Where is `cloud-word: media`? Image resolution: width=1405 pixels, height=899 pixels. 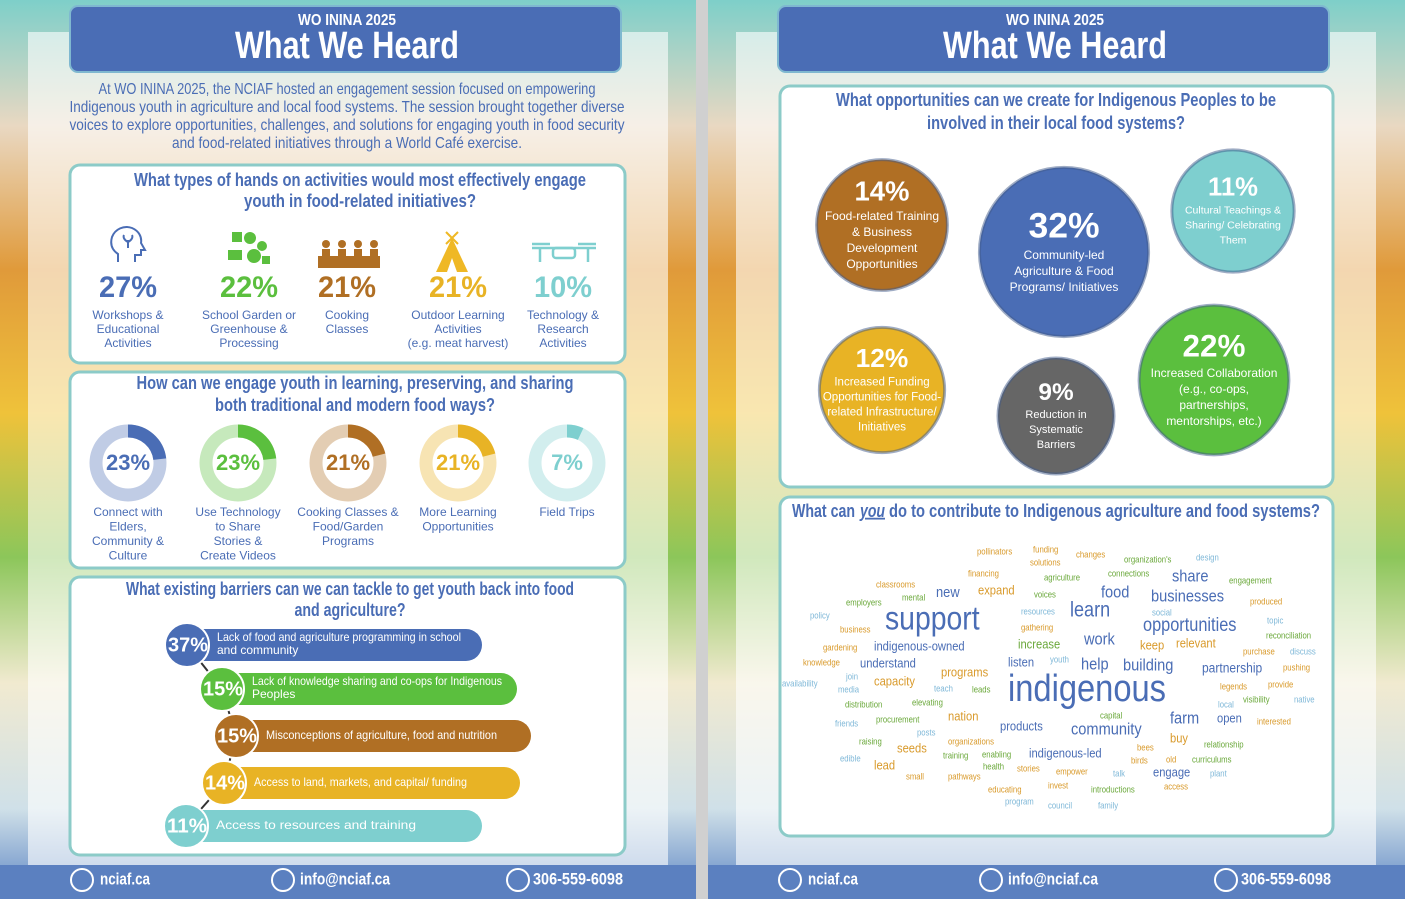 cloud-word: media is located at coordinates (848, 689).